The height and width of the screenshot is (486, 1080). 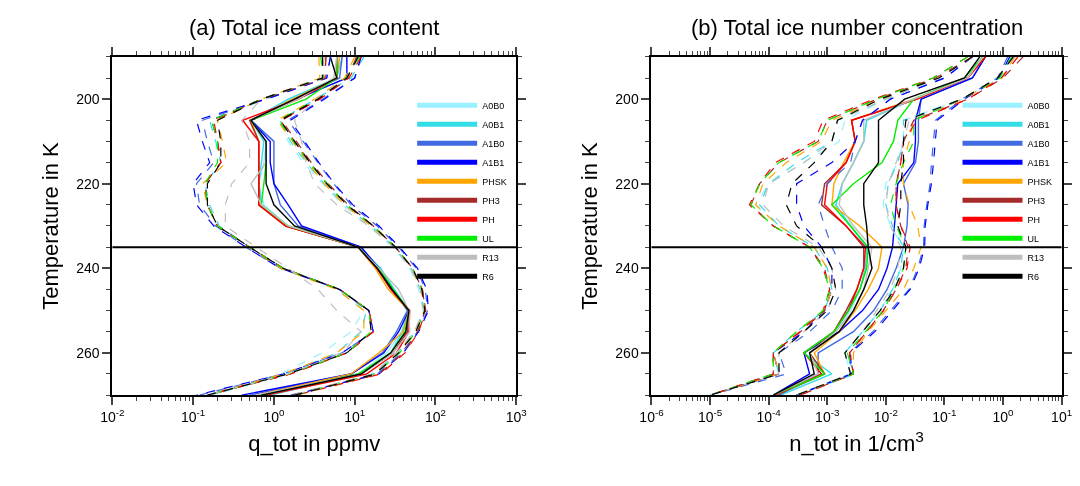 What do you see at coordinates (435, 416) in the screenshot?
I see `x-tick-label: 10$^{2}$` at bounding box center [435, 416].